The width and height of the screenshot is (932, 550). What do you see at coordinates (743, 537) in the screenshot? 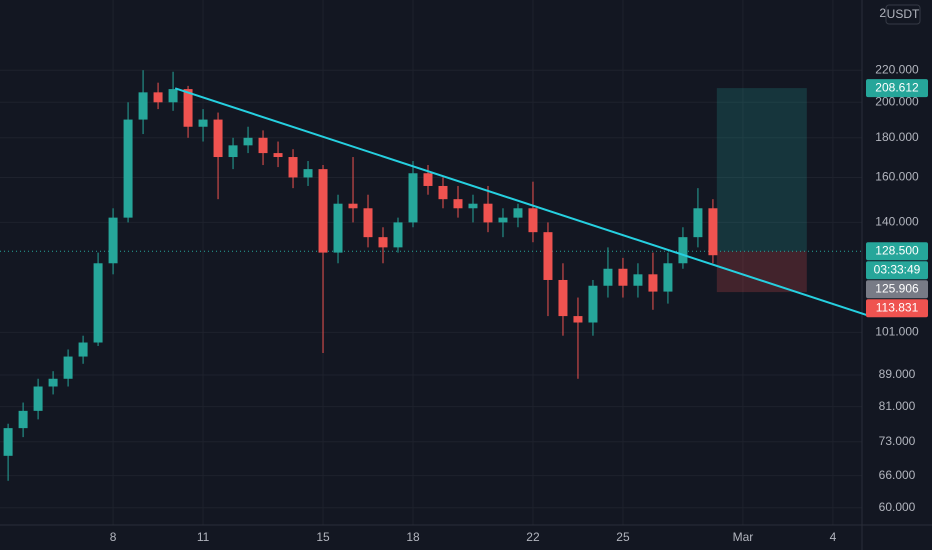
I see `x-tick-label: Mar` at bounding box center [743, 537].